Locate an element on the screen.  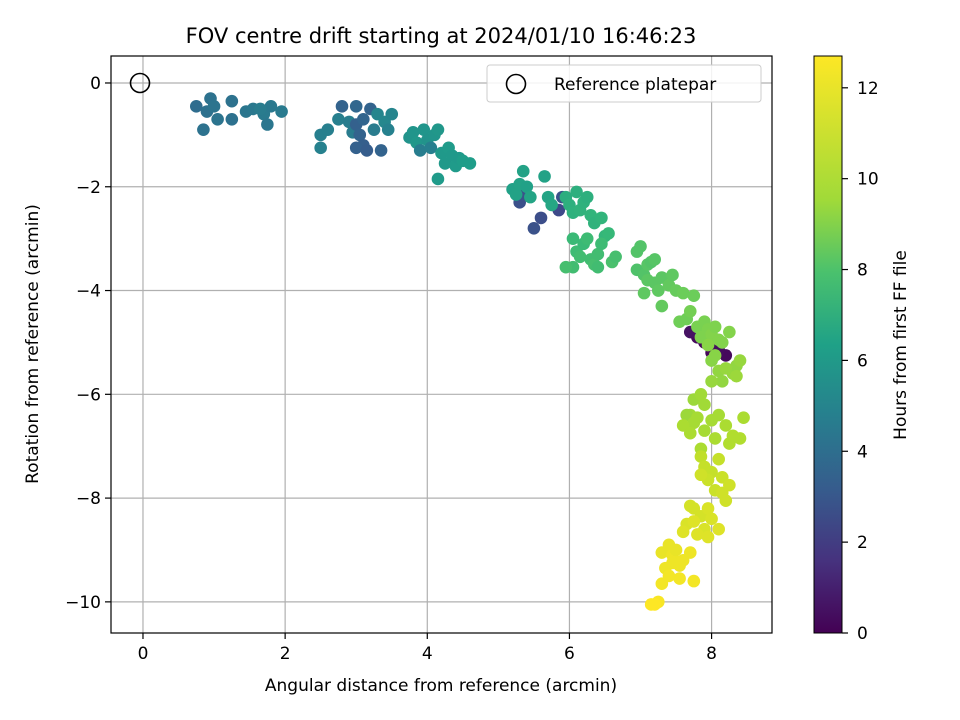
colorbar: 0 2 4 6 8 10 12 Hours from first FF file is located at coordinates (862, 349).